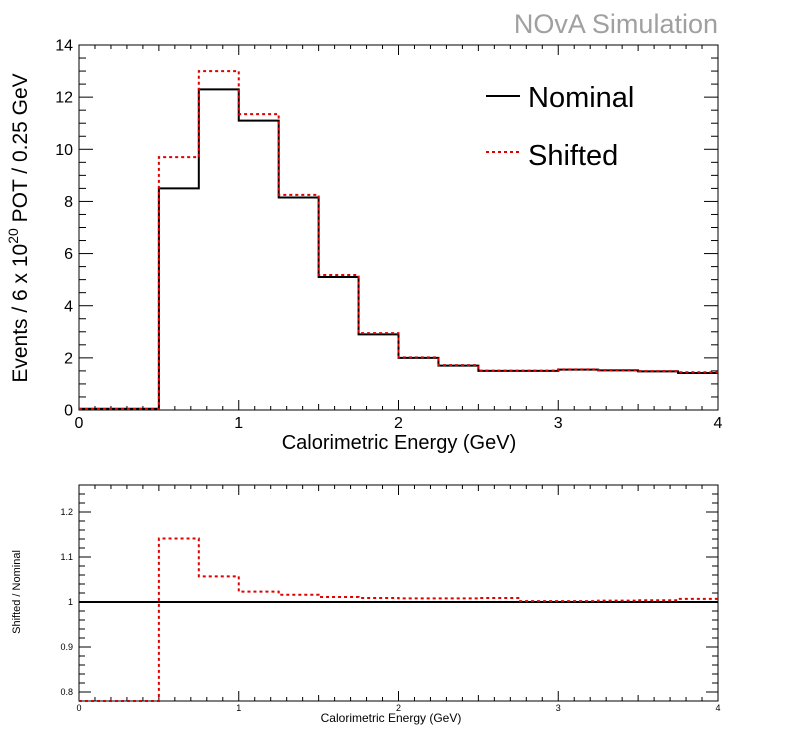 The image size is (798, 730). Describe the element at coordinates (20, 313) in the screenshot. I see `top-y-axis-label-main: Events / 6 x 10` at that location.